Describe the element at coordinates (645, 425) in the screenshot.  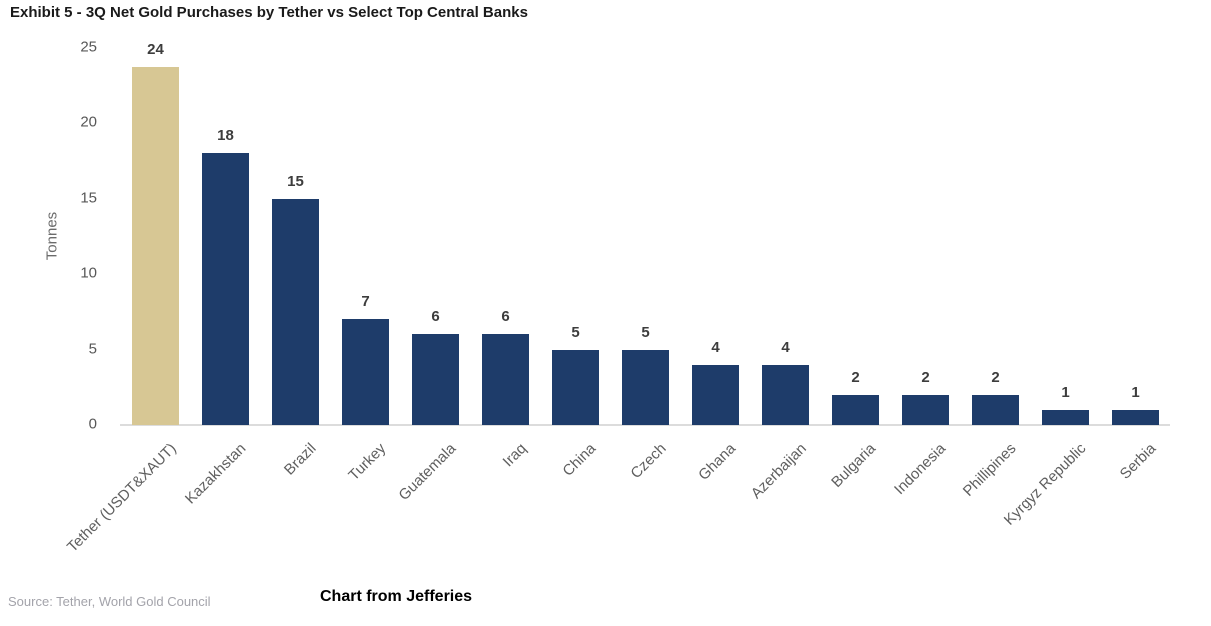
I see `x-axis-line` at that location.